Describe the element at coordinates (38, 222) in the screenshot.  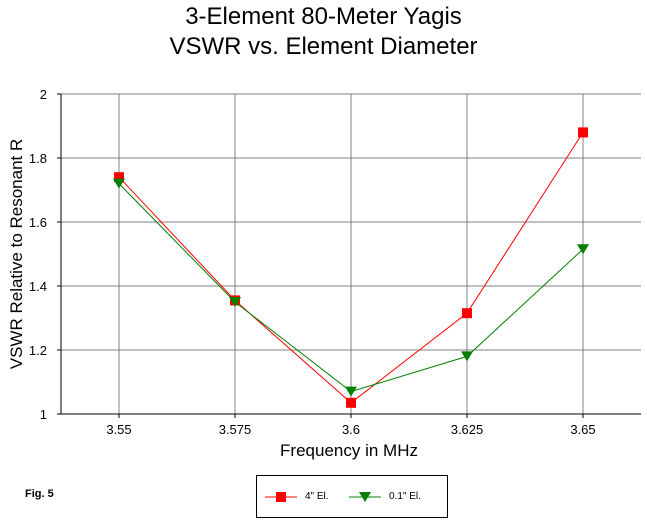
I see `y-tick-label: 1.6` at that location.